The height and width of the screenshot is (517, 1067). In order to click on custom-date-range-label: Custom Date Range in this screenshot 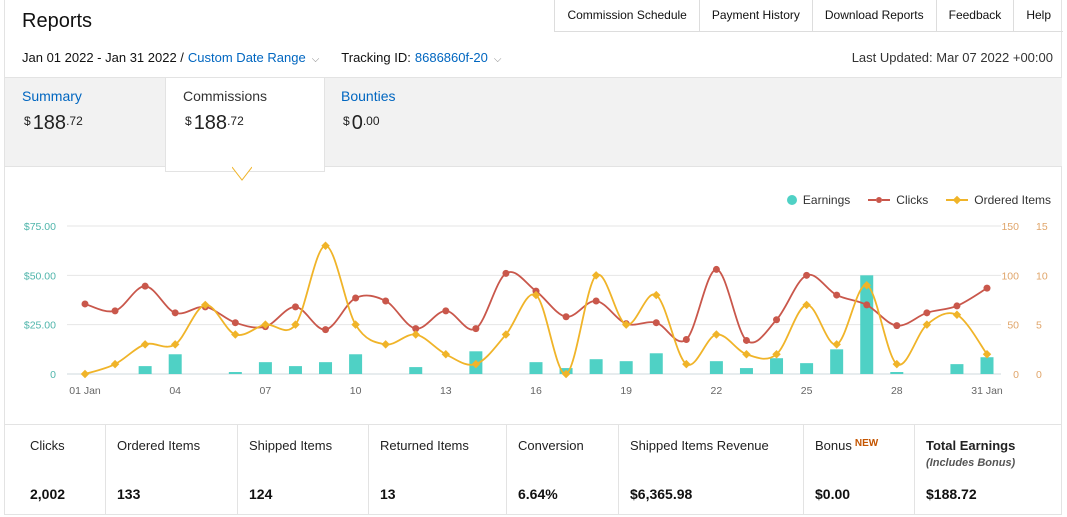, I will do `click(246, 57)`.